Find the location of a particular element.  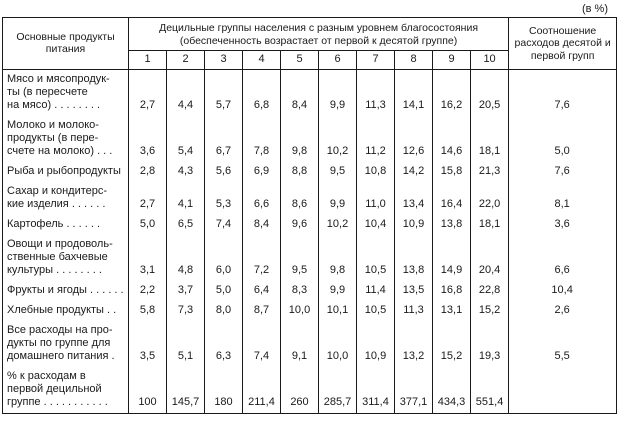

value-cell: 8,3 is located at coordinates (299, 290).